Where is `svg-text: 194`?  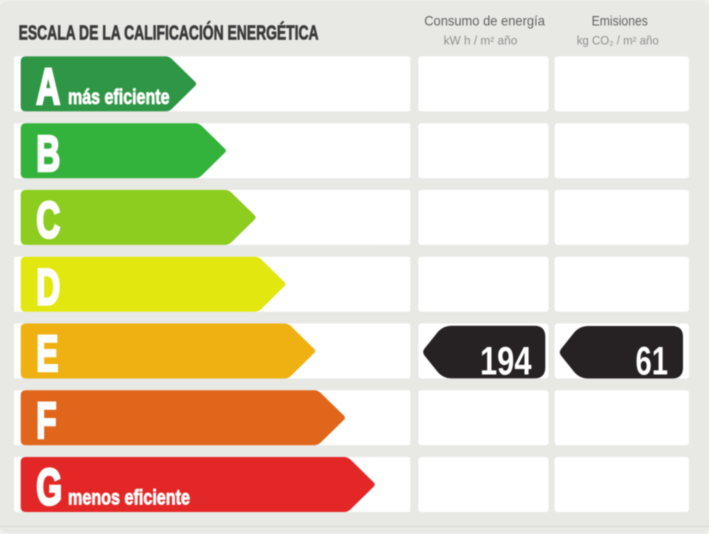
svg-text: 194 is located at coordinates (506, 362).